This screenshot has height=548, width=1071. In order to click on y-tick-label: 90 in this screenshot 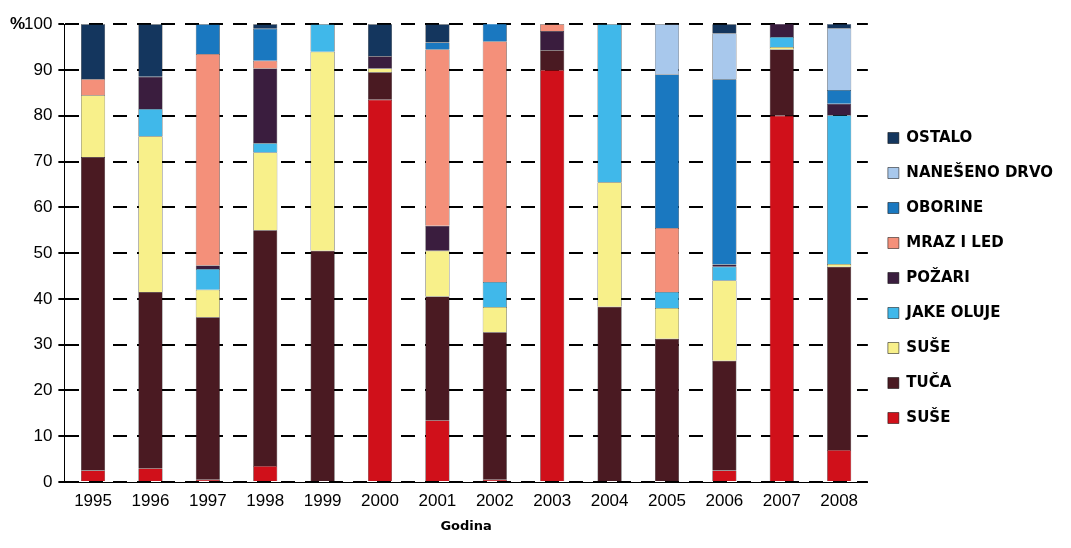, I will do `click(43, 69)`.